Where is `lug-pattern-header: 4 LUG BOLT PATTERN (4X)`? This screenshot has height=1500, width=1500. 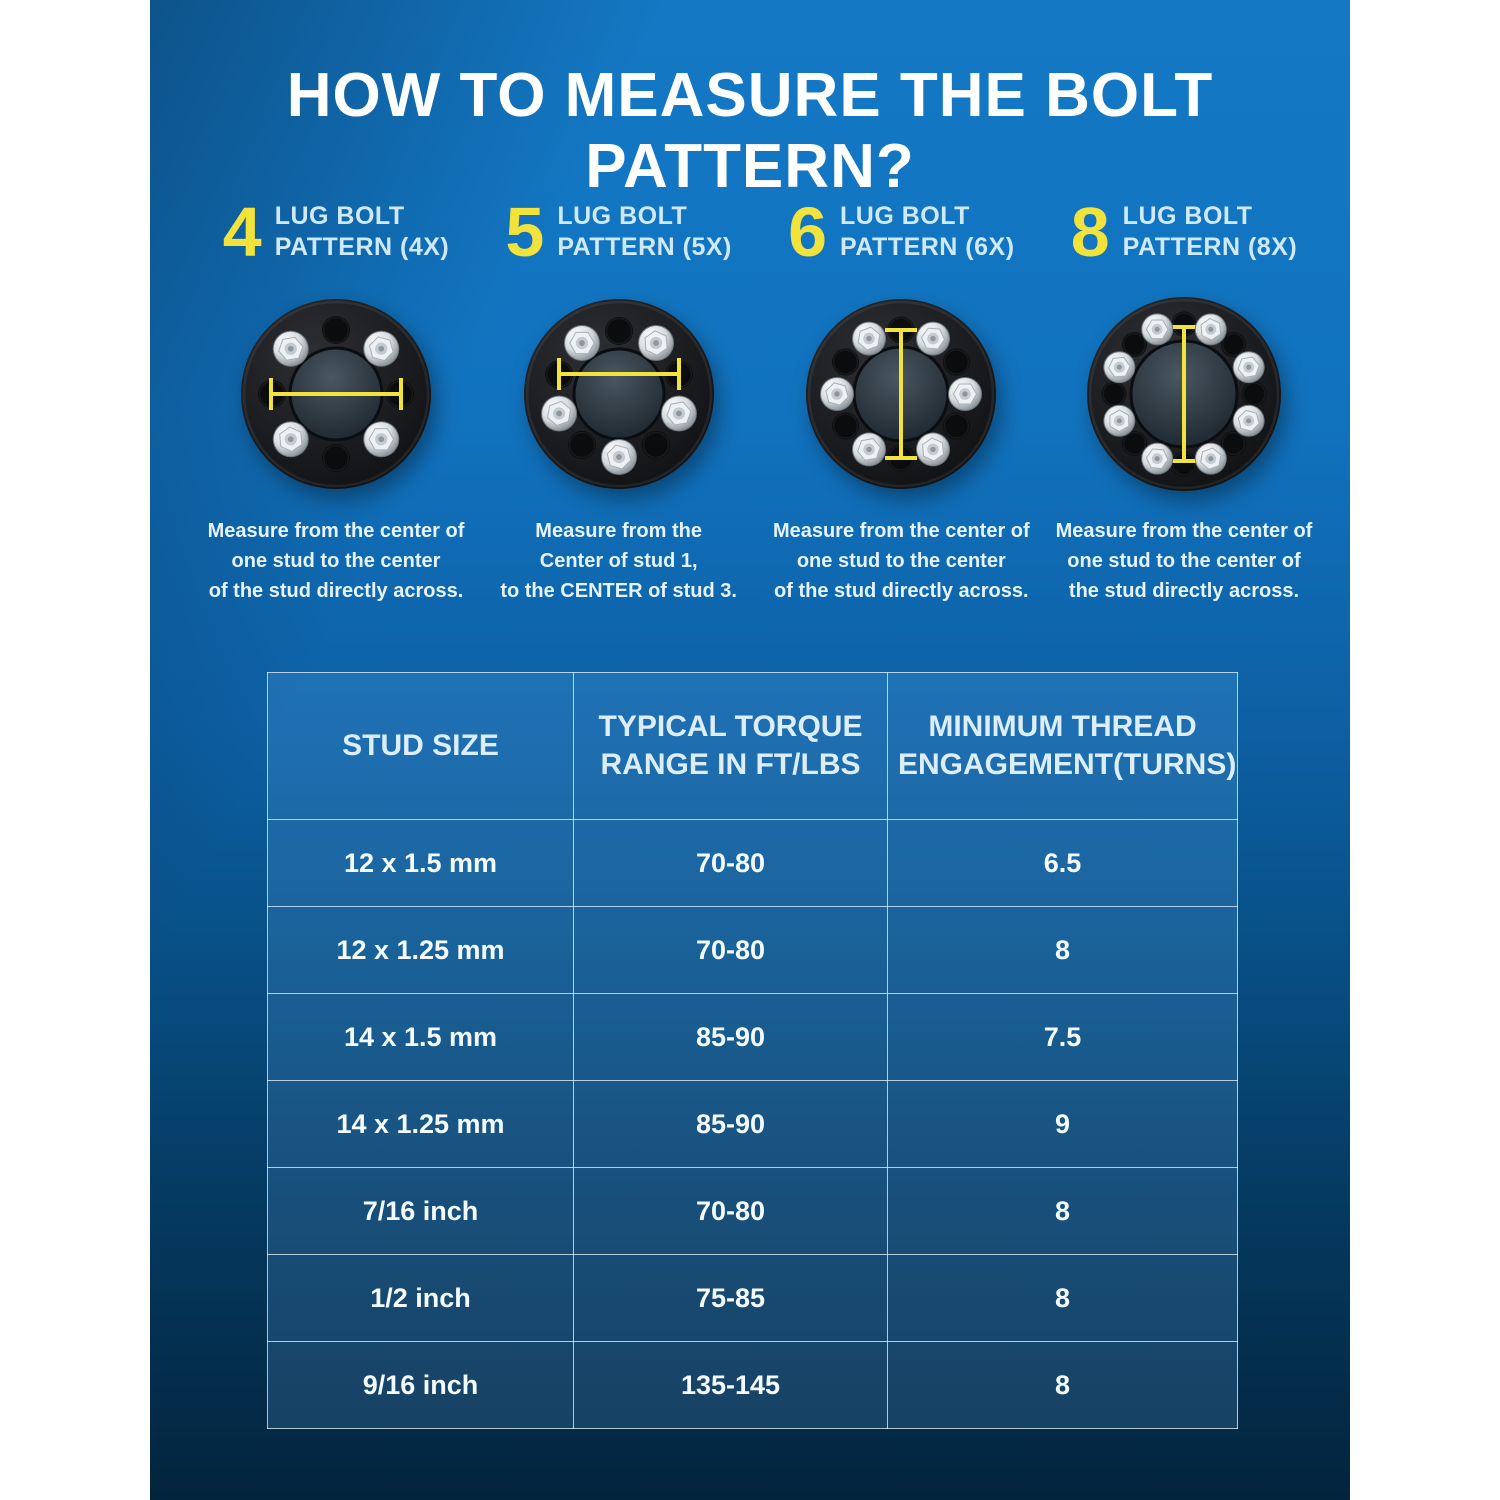
lug-pattern-header: 4 LUG BOLT PATTERN (4X) is located at coordinates (336, 232).